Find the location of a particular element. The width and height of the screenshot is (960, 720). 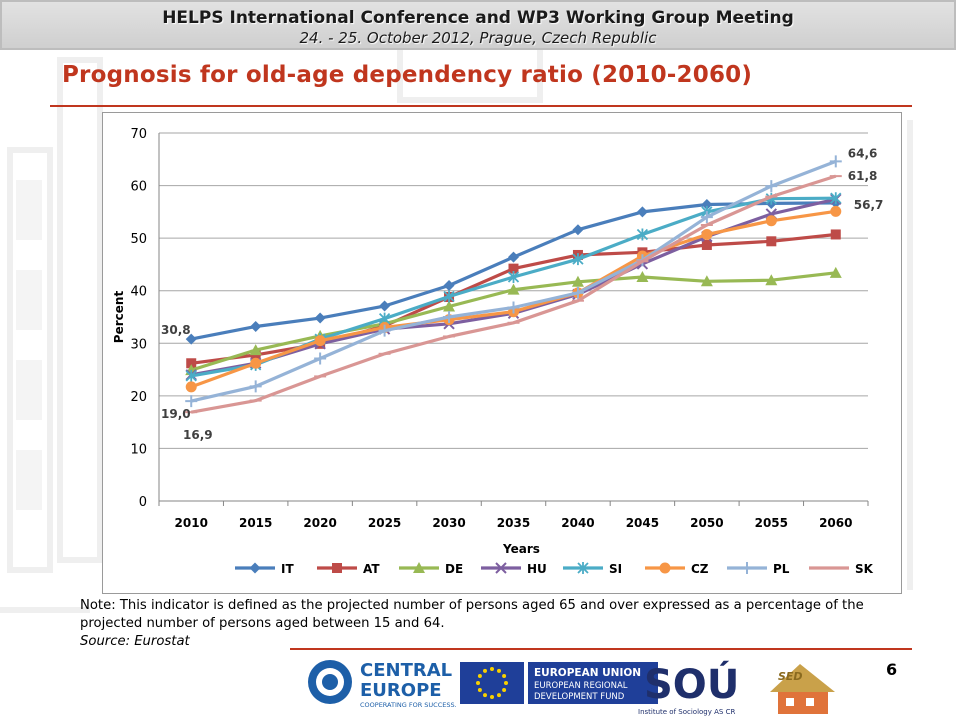

central-europe-line2: EUROPE is located at coordinates (401, 690).